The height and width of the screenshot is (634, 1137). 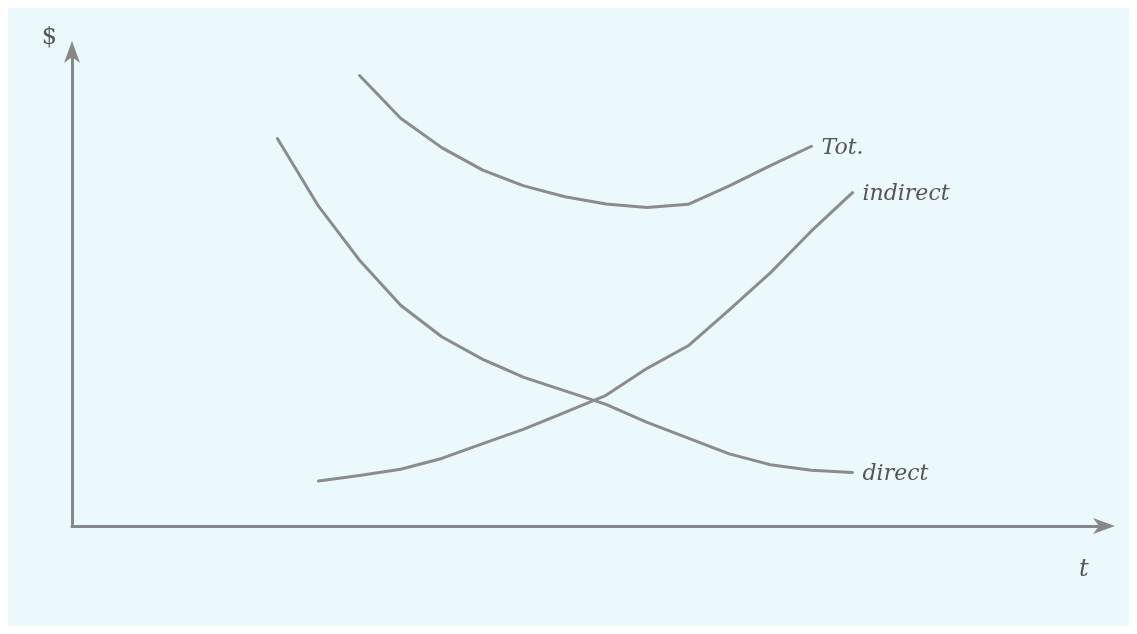 I want to click on series-label: indirect, so click(x=906, y=193).